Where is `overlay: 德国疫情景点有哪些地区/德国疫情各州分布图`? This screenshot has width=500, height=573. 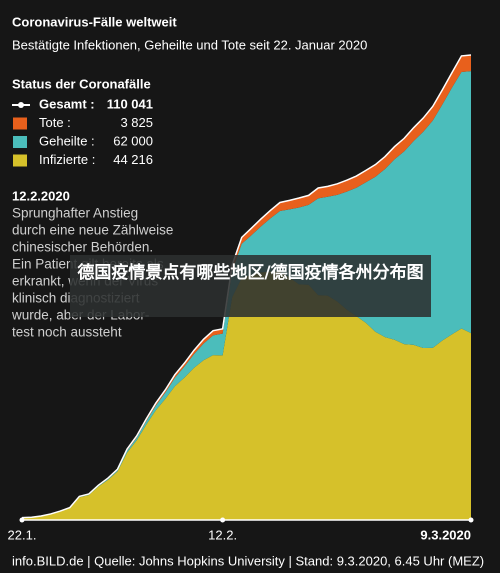
overlay: 德国疫情景点有哪些地区/德国疫情各州分布图 is located at coordinates (250, 273).